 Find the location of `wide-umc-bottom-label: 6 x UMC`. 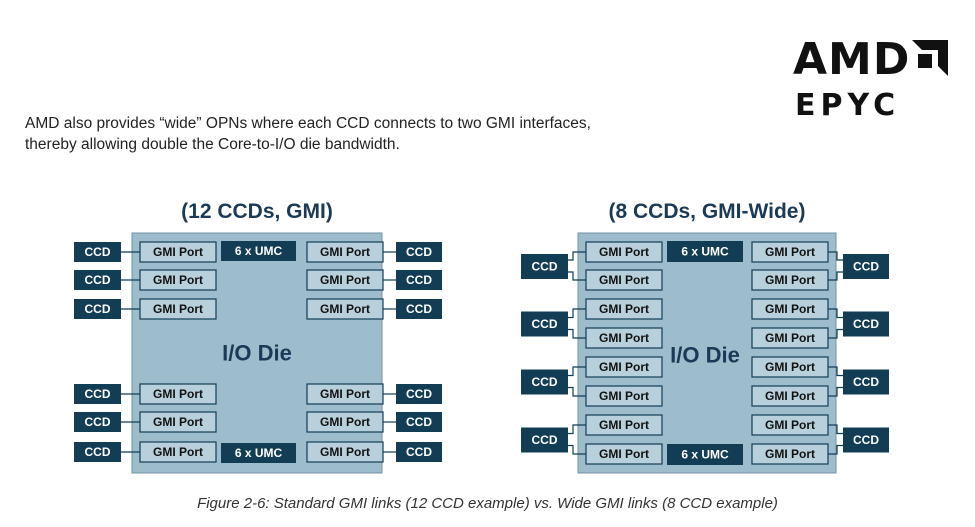

wide-umc-bottom-label: 6 x UMC is located at coordinates (705, 455).